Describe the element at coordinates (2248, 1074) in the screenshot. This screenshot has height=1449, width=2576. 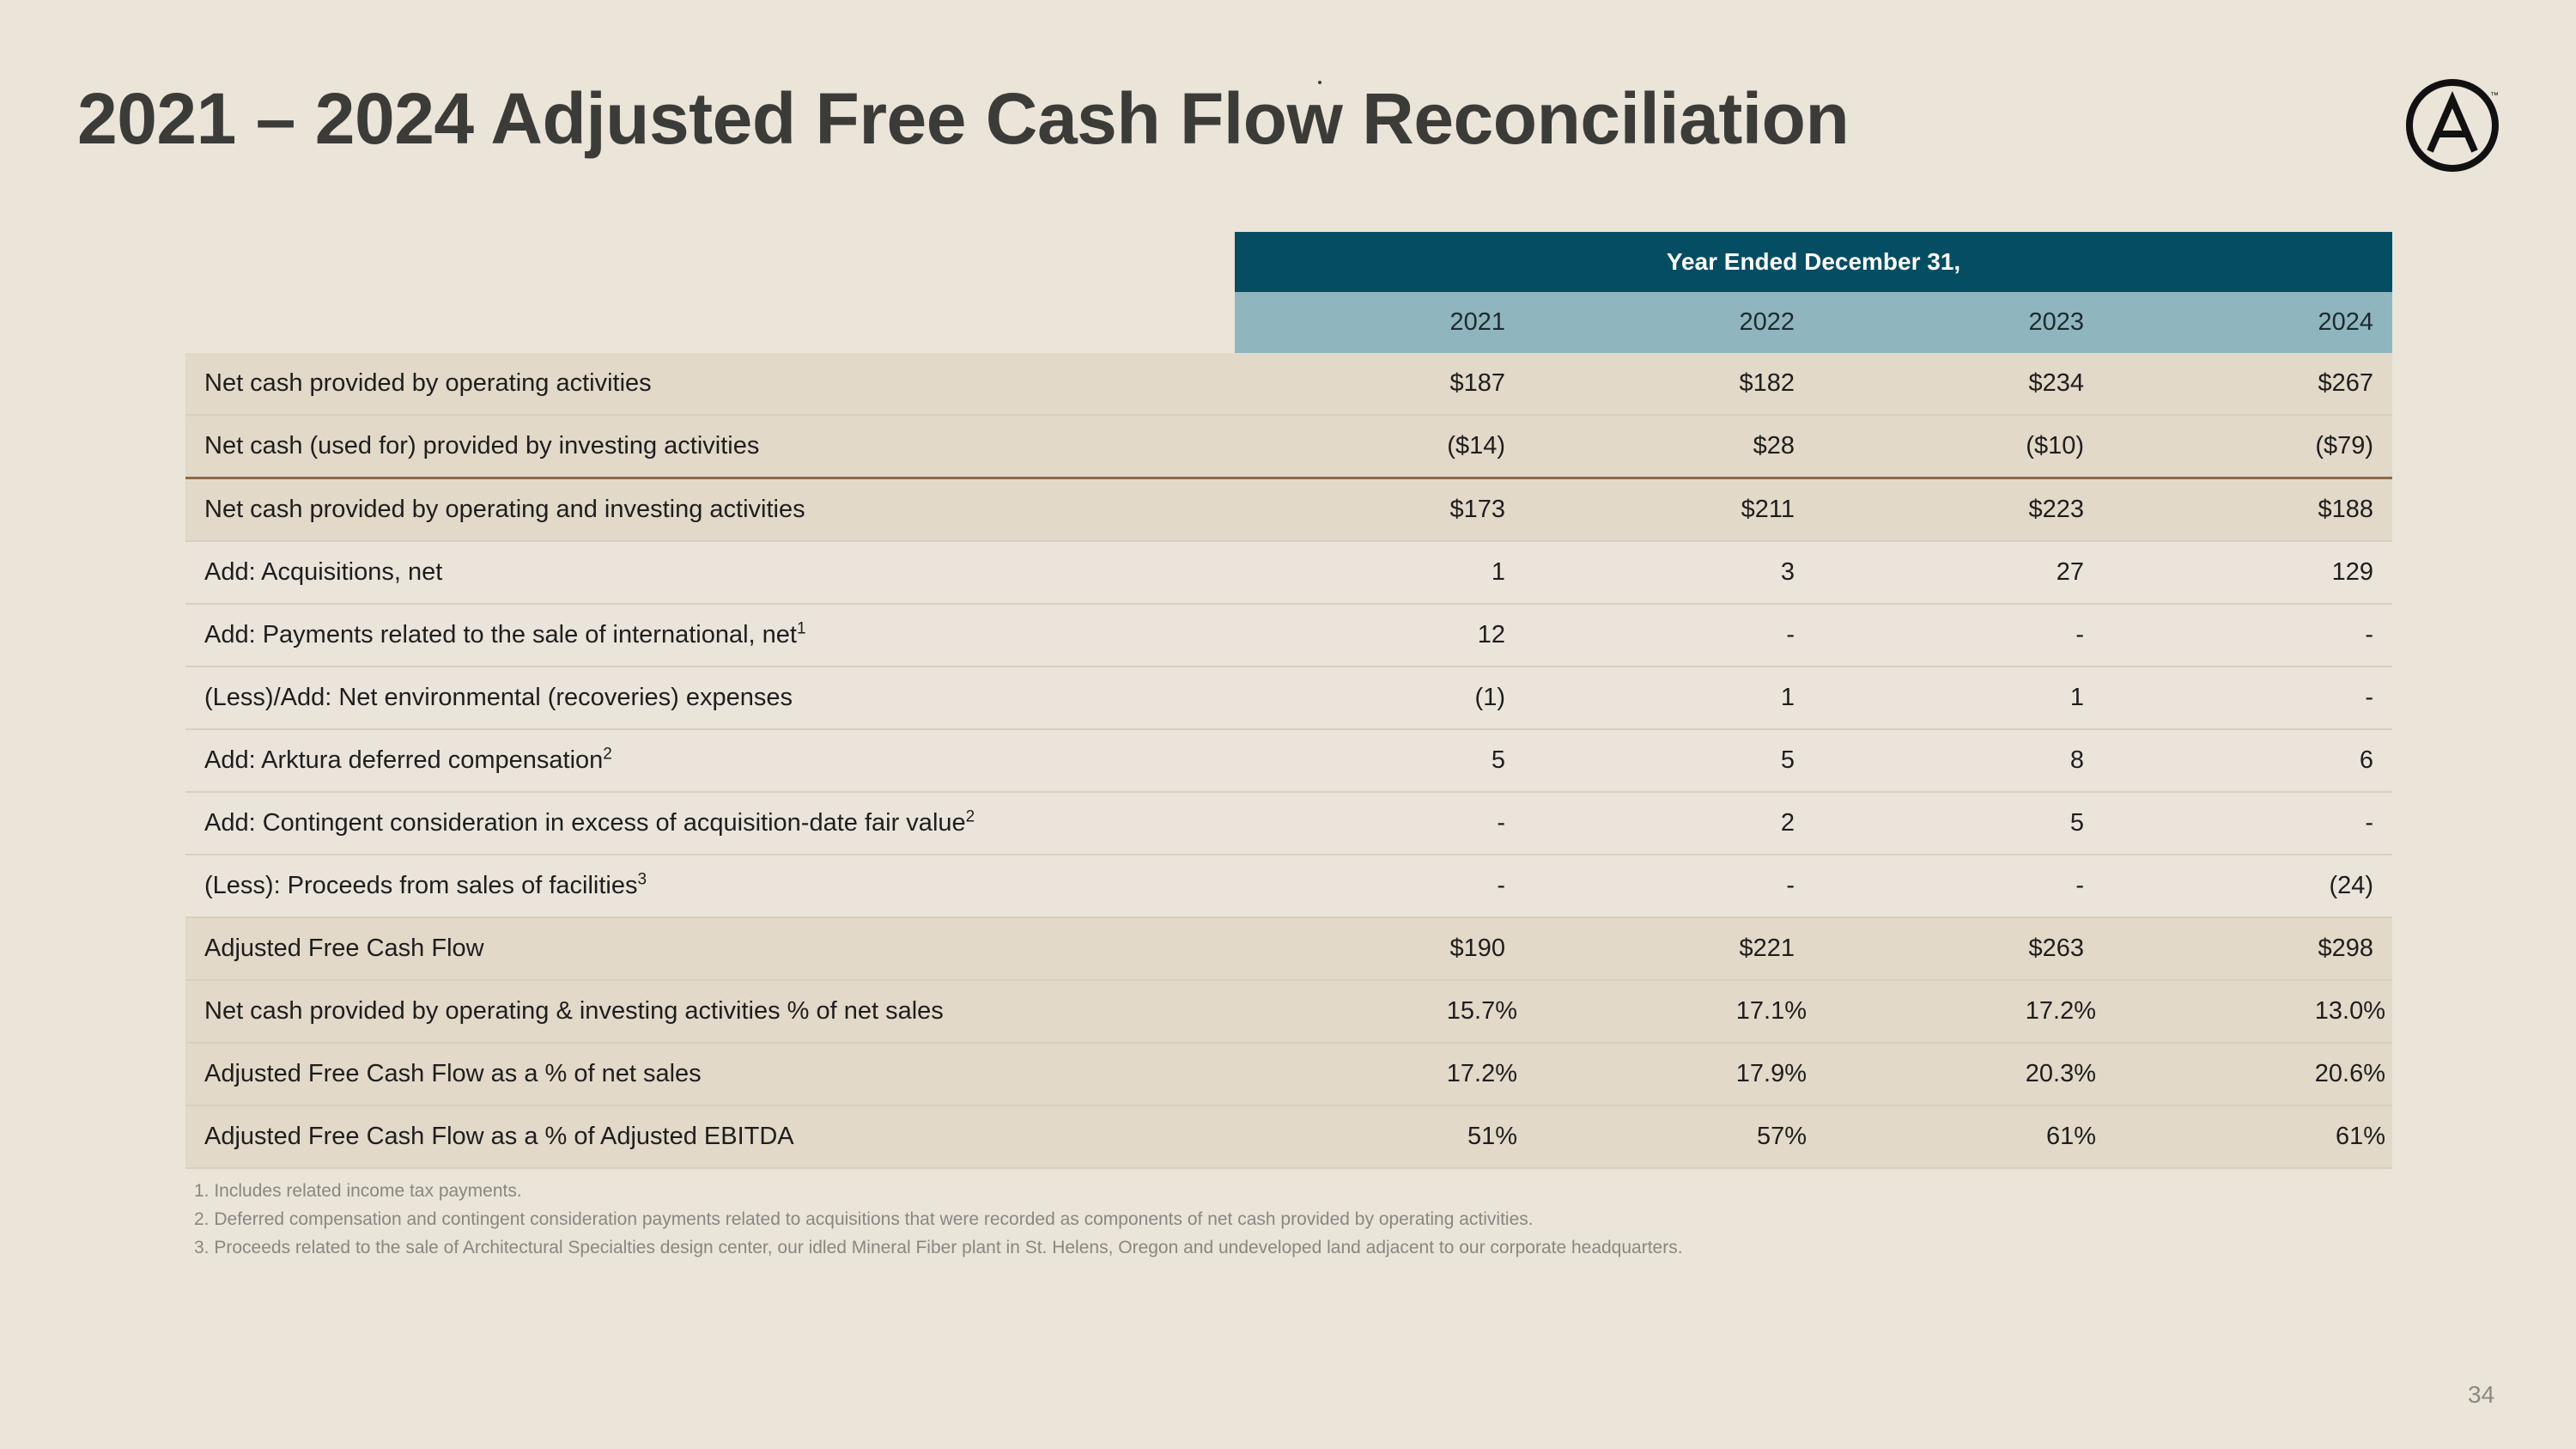
I see `value-cell: 20.6%` at that location.